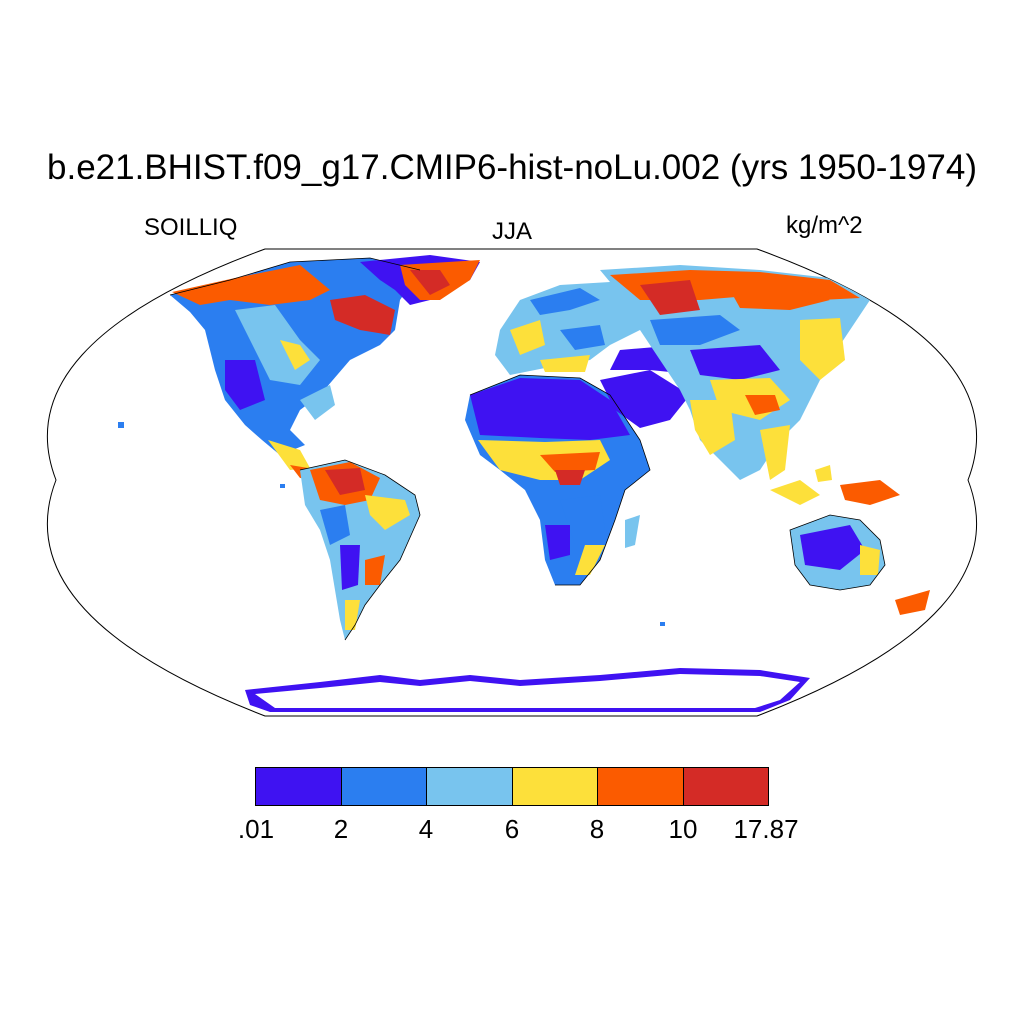 The height and width of the screenshot is (1024, 1024). Describe the element at coordinates (511, 231) in the screenshot. I see `season-label: JJA` at that location.